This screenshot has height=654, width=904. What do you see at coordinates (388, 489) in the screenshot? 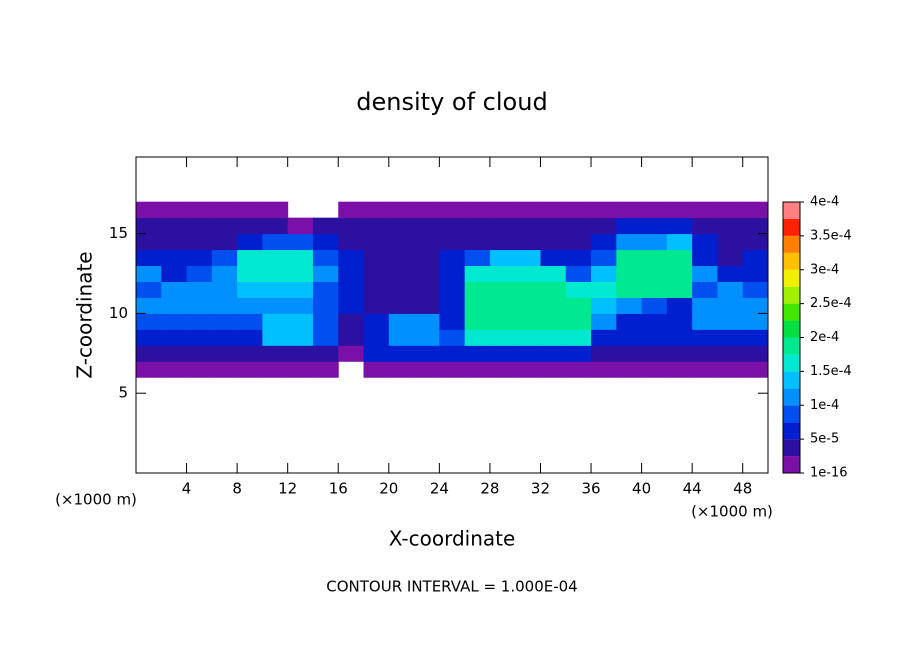
I see `x-tick-label: 20` at bounding box center [388, 489].